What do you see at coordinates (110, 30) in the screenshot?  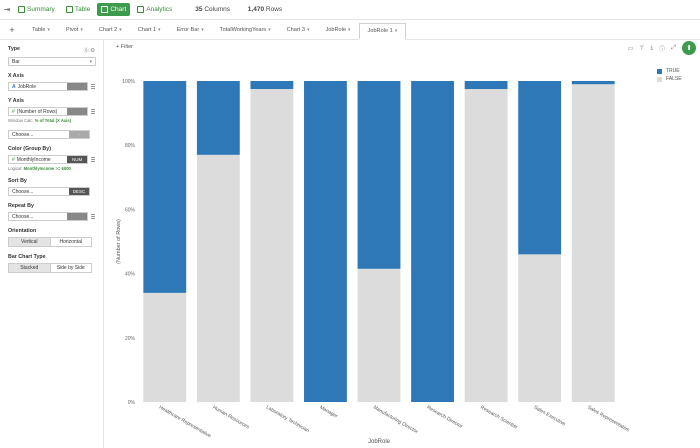 I see `chart-tab: Chart 2 ▾` at bounding box center [110, 30].